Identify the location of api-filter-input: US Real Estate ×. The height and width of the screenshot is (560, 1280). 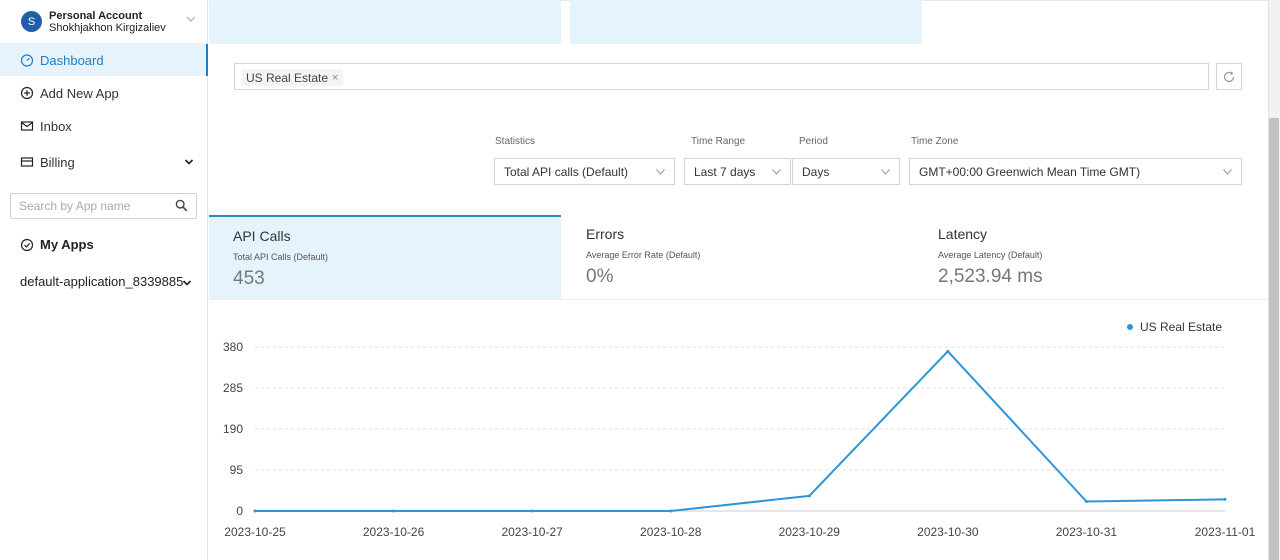
(721, 76).